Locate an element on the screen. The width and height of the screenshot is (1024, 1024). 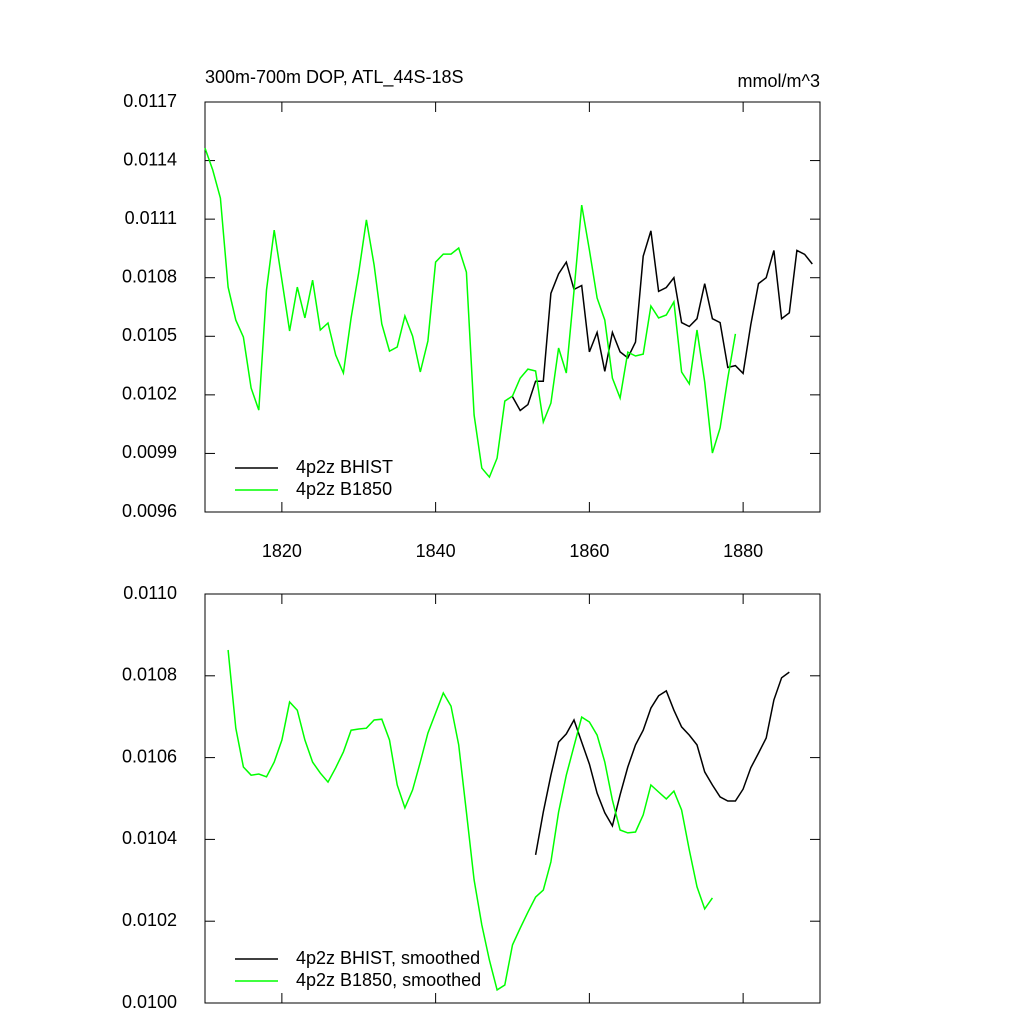
y-tick-label: 0.0096 is located at coordinates (149, 511).